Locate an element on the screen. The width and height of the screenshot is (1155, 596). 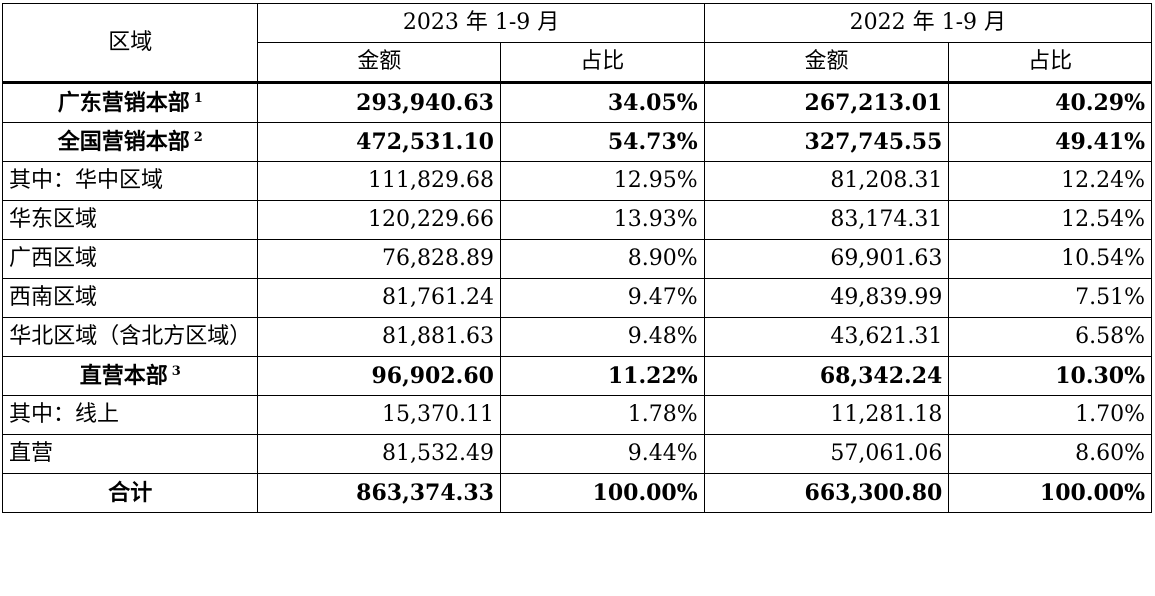
region-label: 全国营销本部 is located at coordinates (123, 142).